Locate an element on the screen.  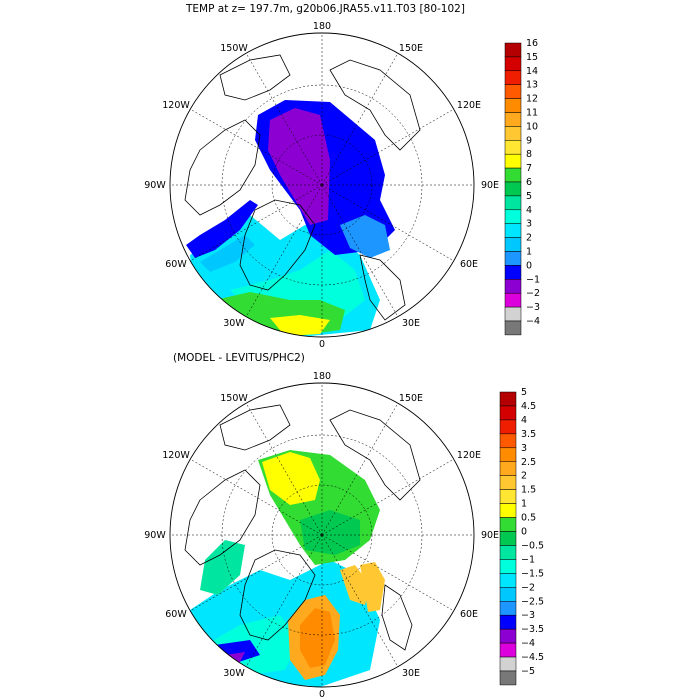
bottom-colorbar-label: −4 is located at coordinates (528, 643).